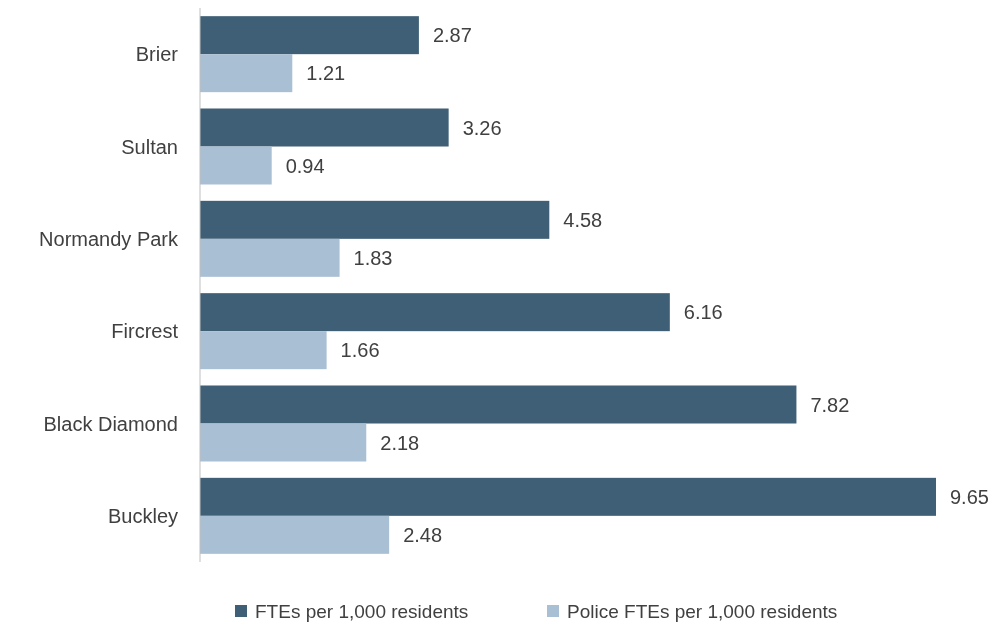  I want to click on data-label: 2.18, so click(400, 442).